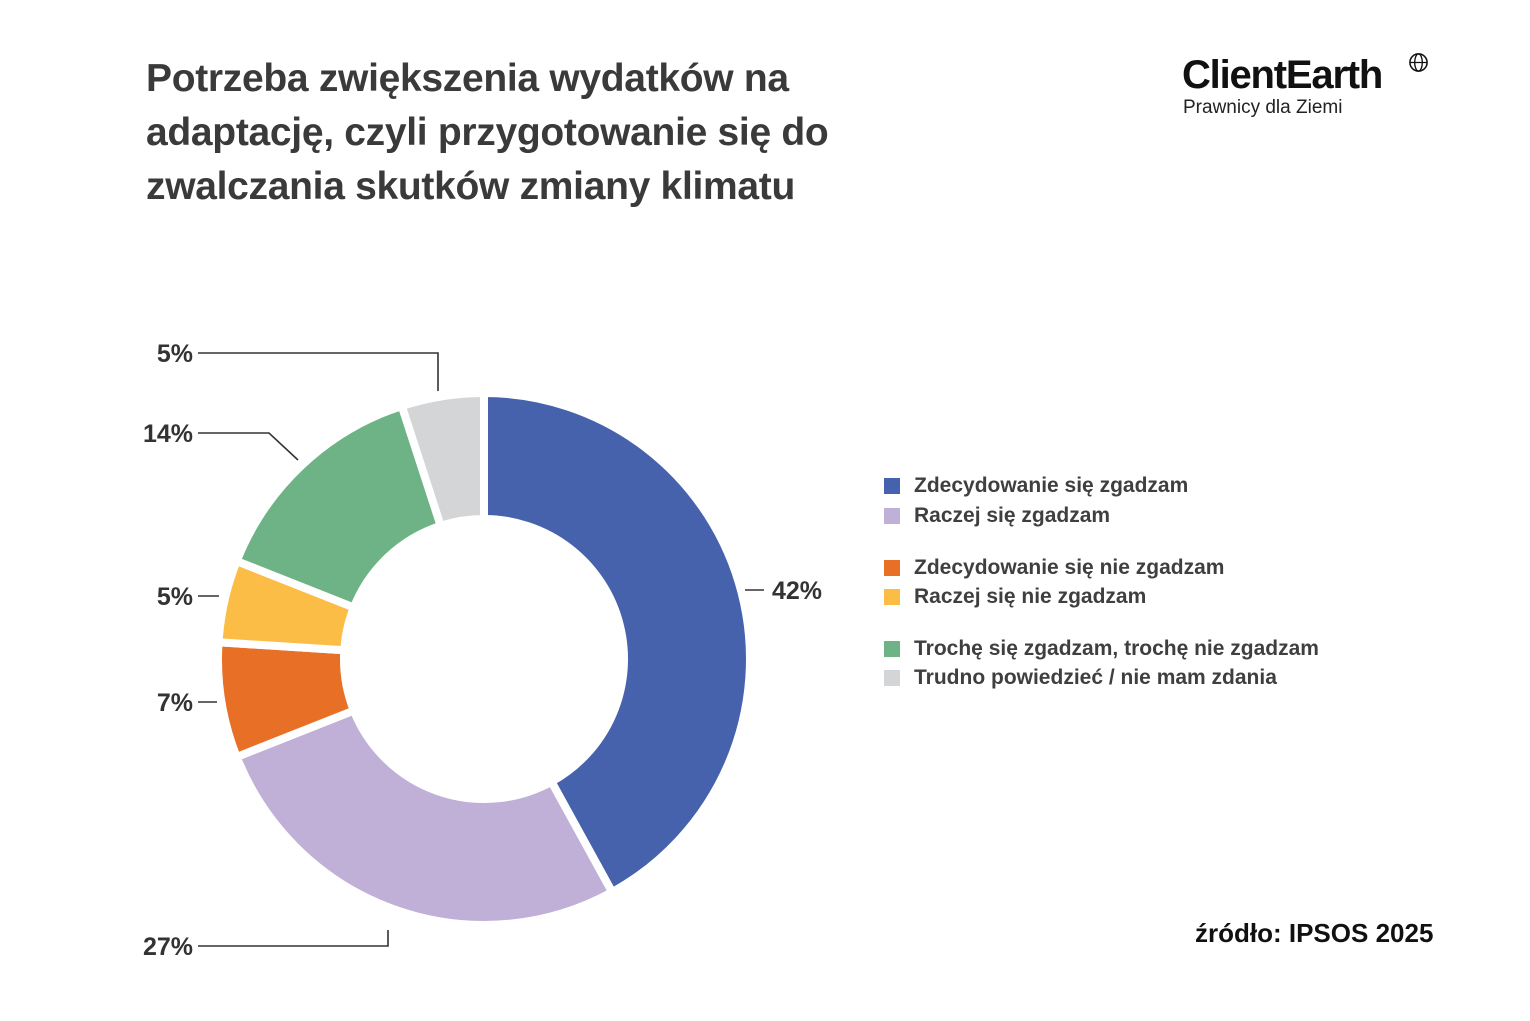 The height and width of the screenshot is (1021, 1530). I want to click on legend-label: Zdecydowanie się nie zgadzam, so click(1069, 567).